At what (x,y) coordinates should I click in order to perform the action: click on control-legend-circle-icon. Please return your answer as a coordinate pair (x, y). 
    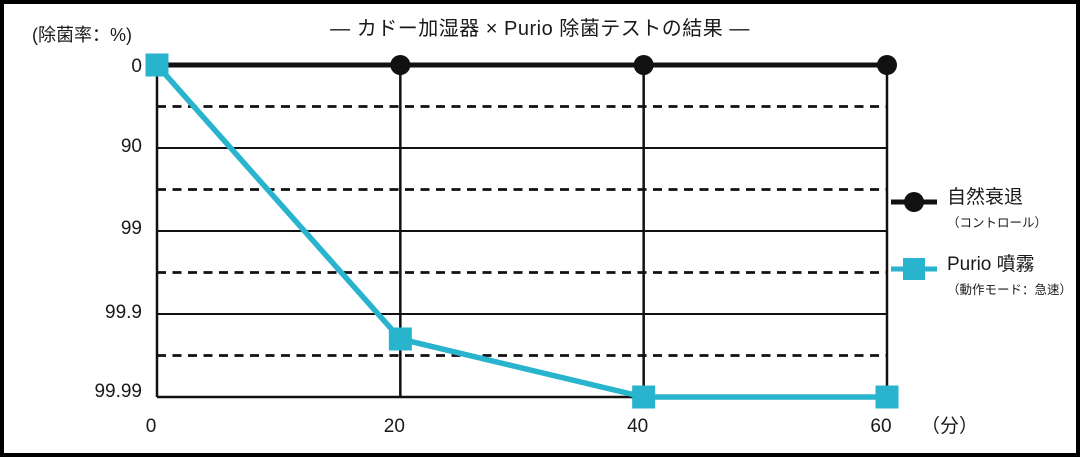
    Looking at the image, I should click on (914, 202).